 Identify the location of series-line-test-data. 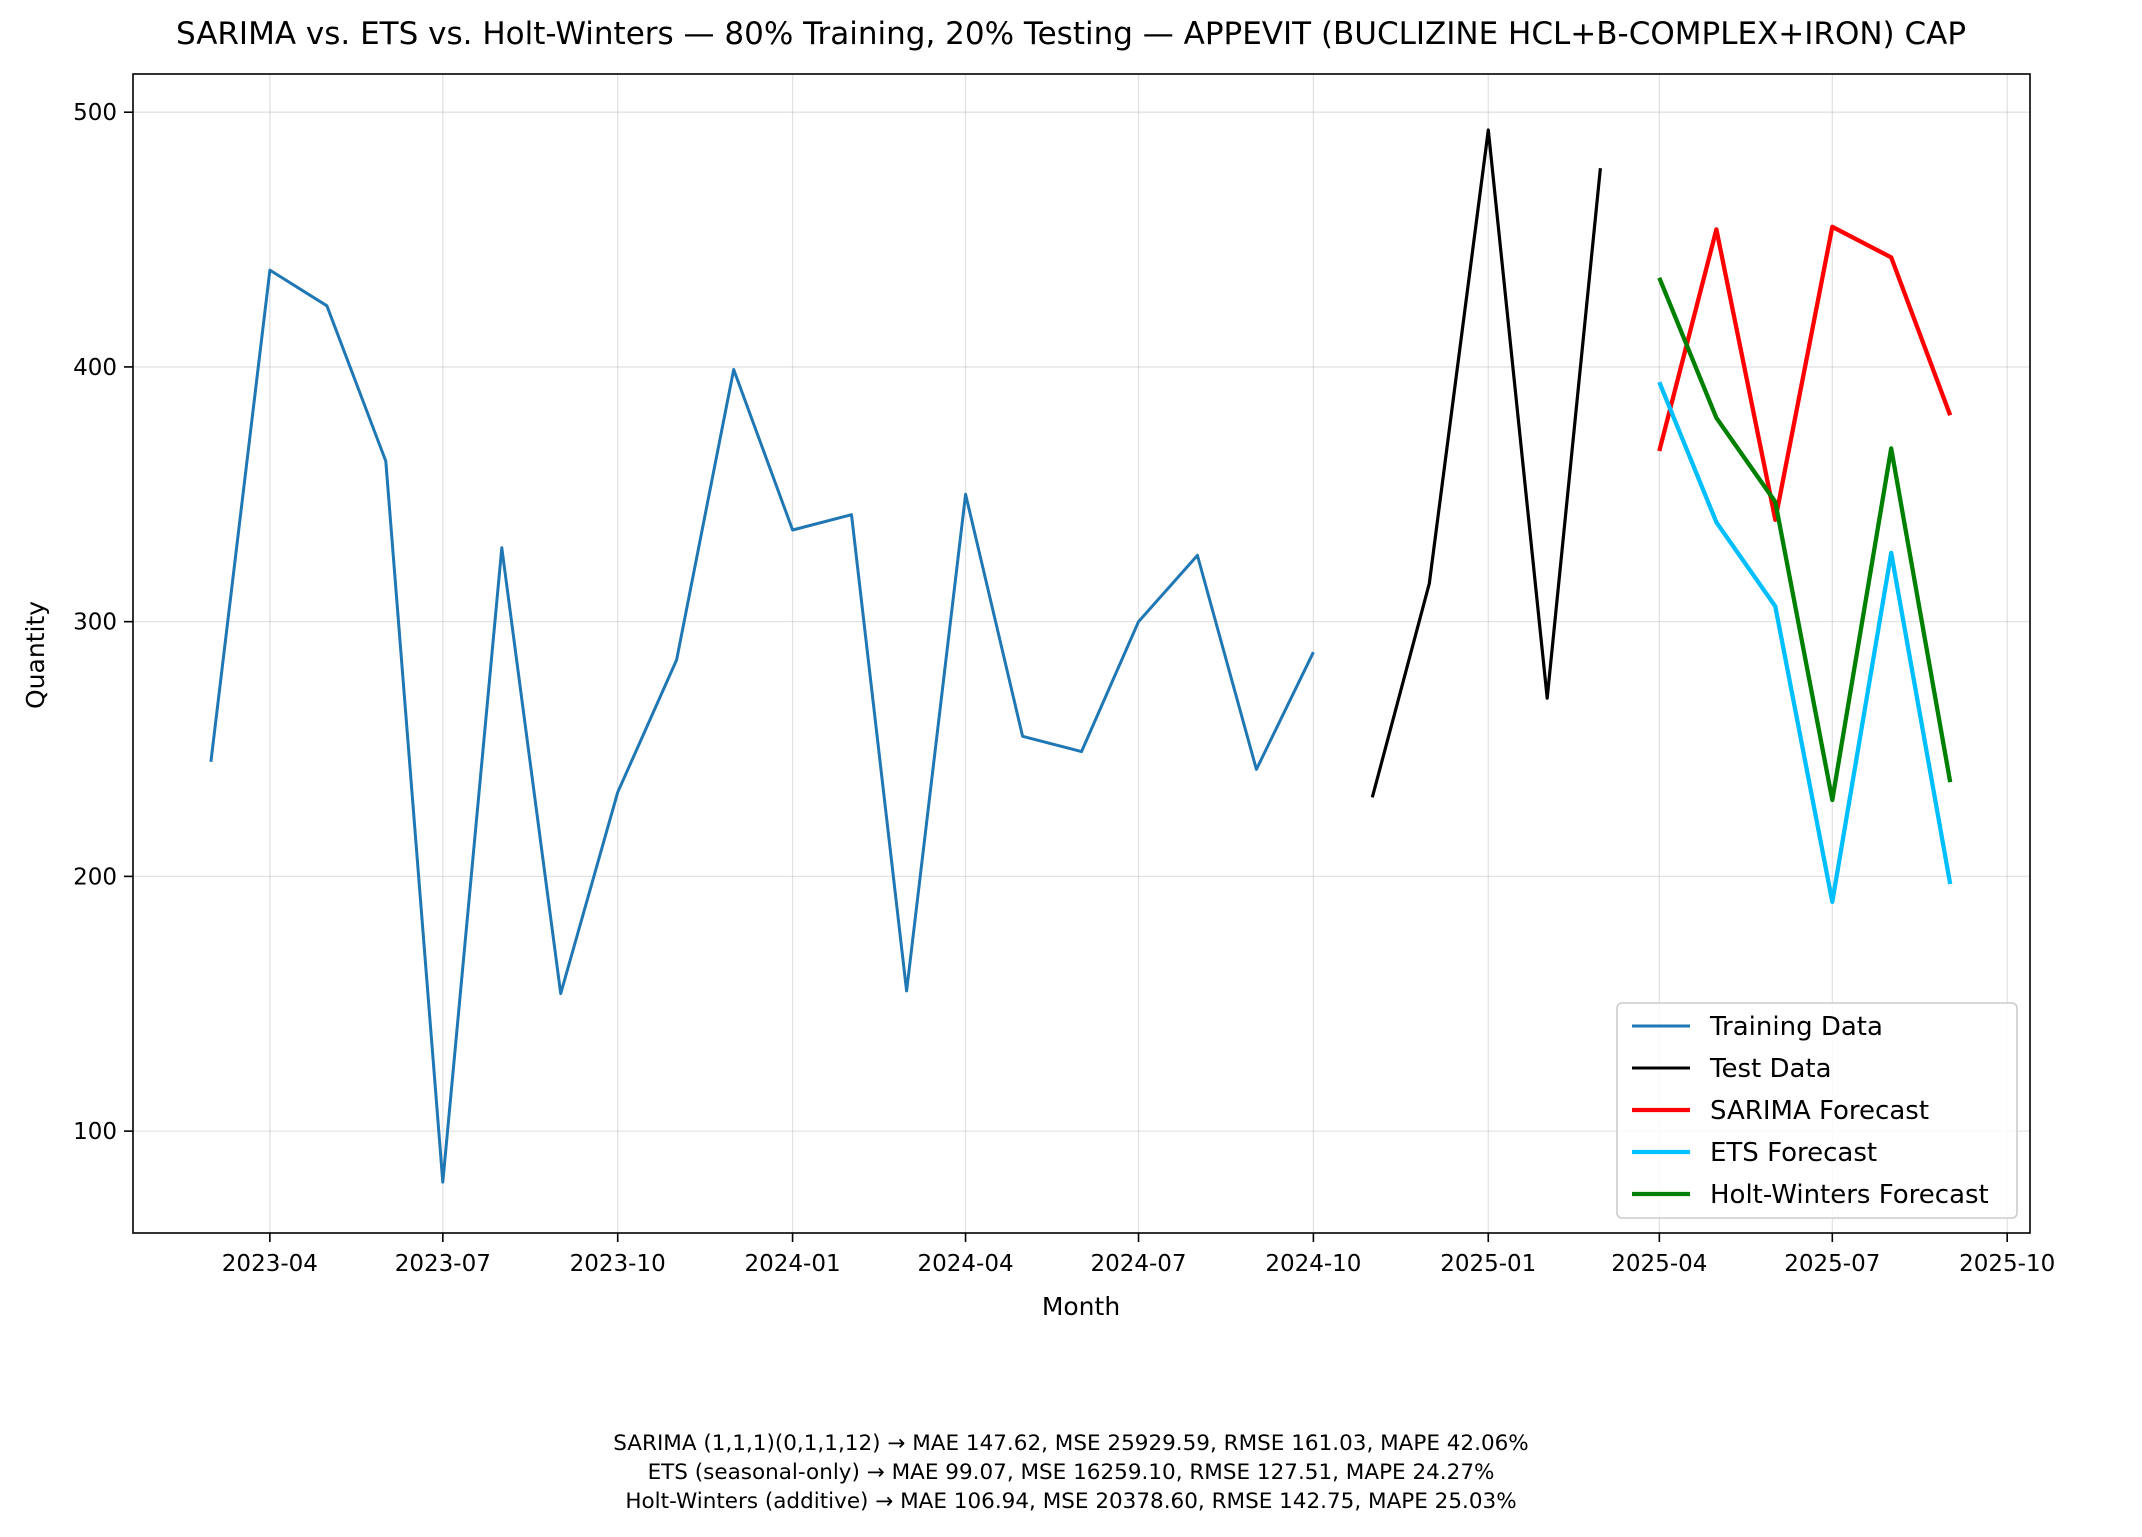
(1486, 463).